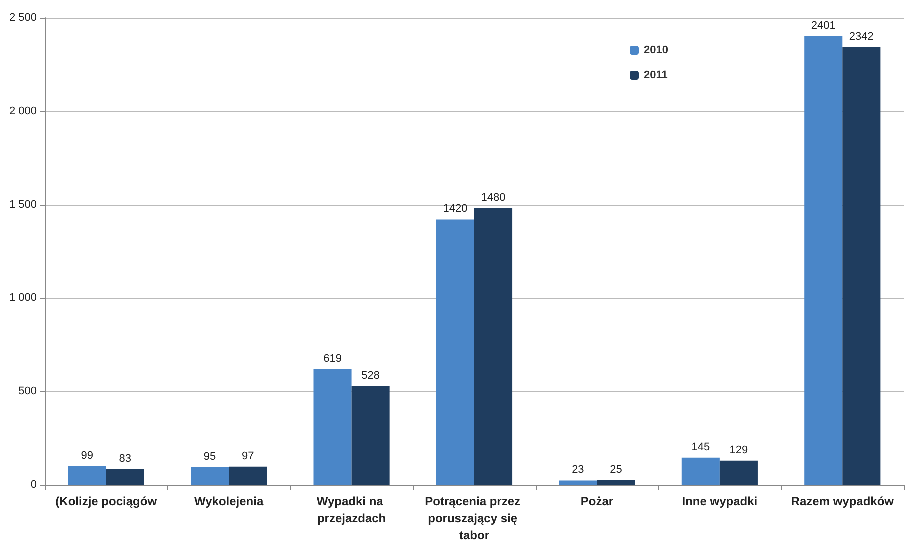 The height and width of the screenshot is (547, 912). I want to click on y-tick-label: 2 000, so click(23, 111).